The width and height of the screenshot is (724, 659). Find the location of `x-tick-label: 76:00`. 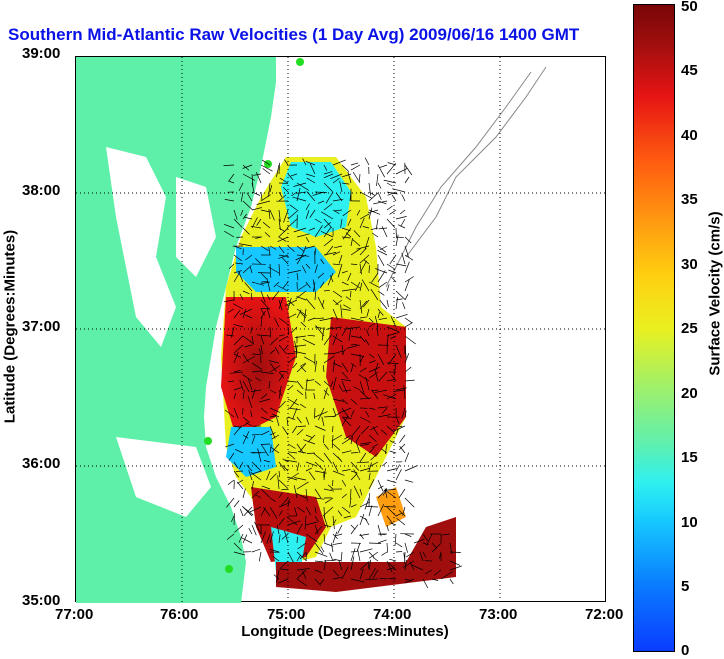

x-tick-label: 76:00 is located at coordinates (179, 614).